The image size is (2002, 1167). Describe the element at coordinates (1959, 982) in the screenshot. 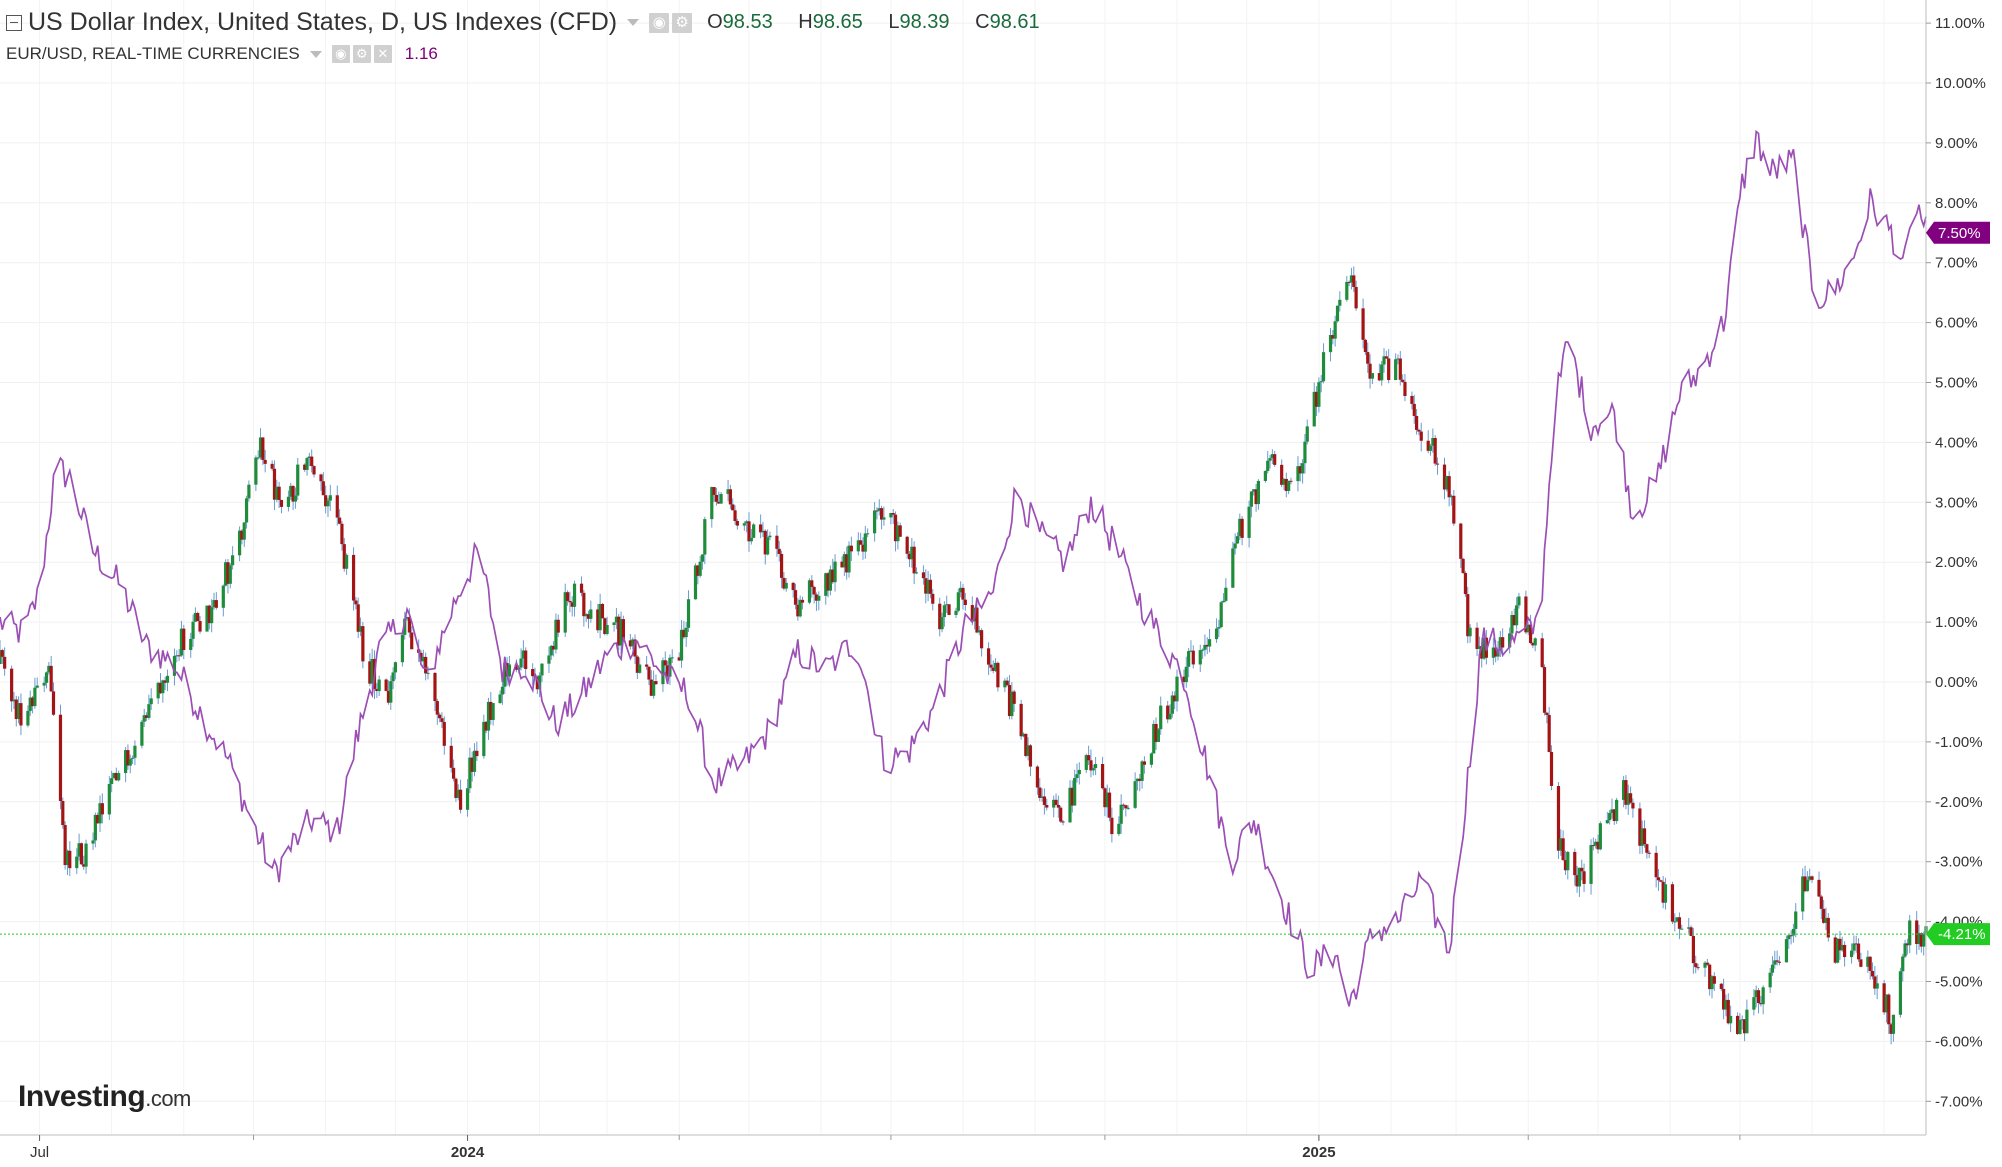

I see `y-tick-label: -5.00%` at that location.